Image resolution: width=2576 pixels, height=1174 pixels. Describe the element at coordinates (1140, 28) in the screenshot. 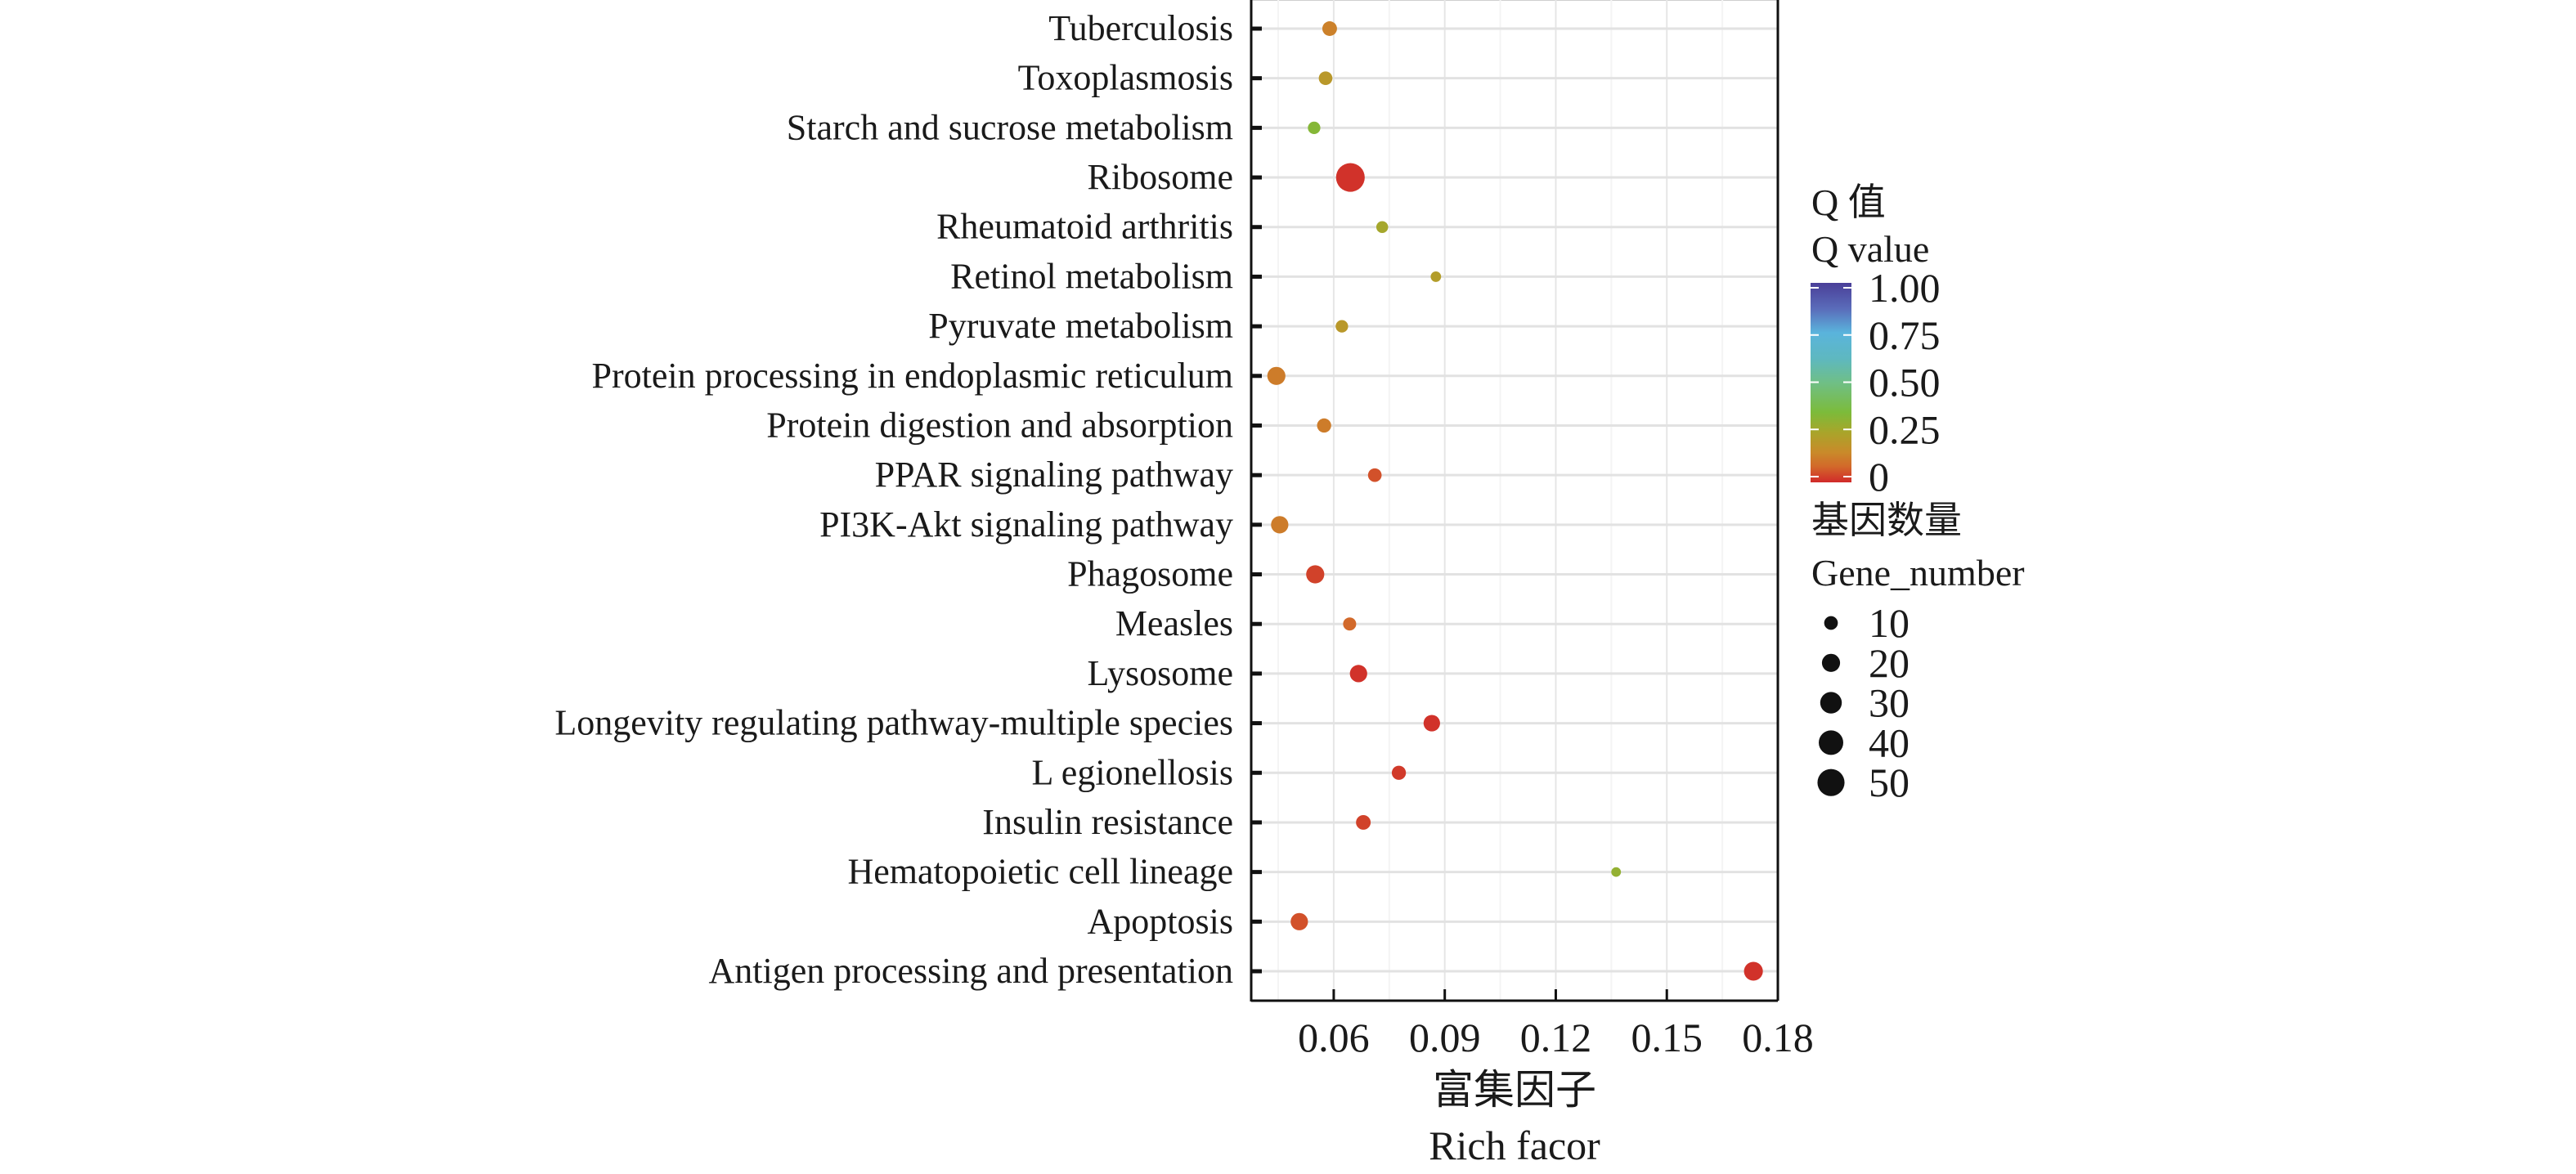

I see `y-axis-label: Tuberculosis` at that location.